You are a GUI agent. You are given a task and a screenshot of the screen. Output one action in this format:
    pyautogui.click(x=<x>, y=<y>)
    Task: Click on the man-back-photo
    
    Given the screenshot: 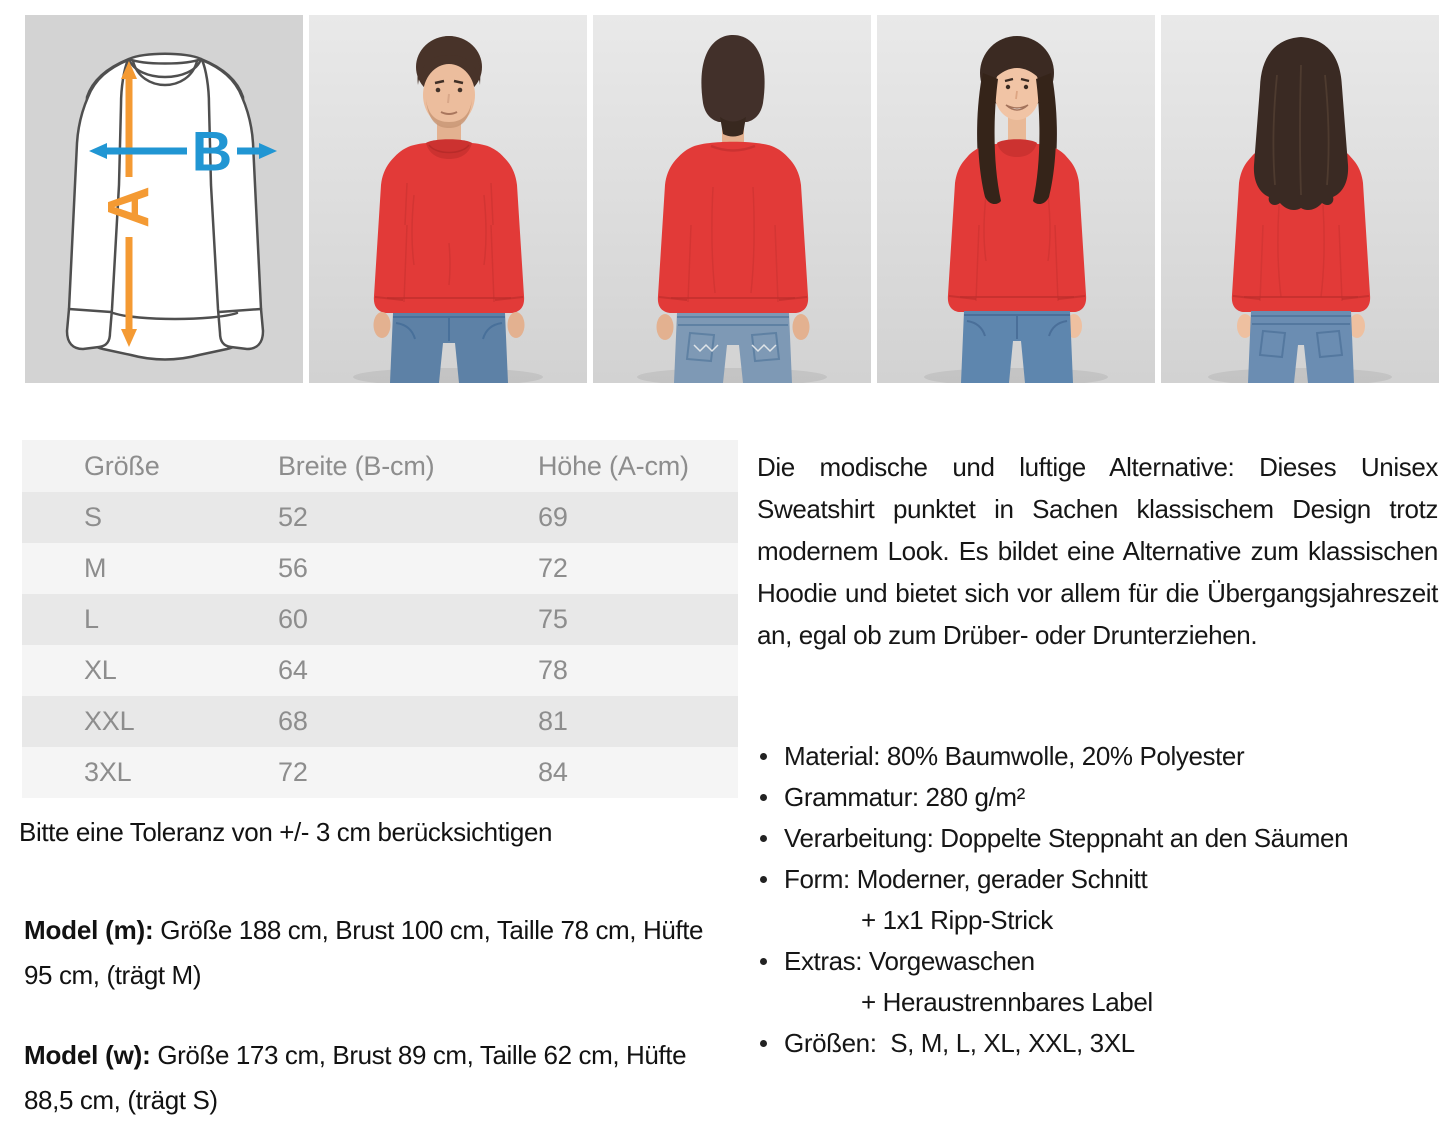 What is the action you would take?
    pyautogui.click(x=732, y=199)
    